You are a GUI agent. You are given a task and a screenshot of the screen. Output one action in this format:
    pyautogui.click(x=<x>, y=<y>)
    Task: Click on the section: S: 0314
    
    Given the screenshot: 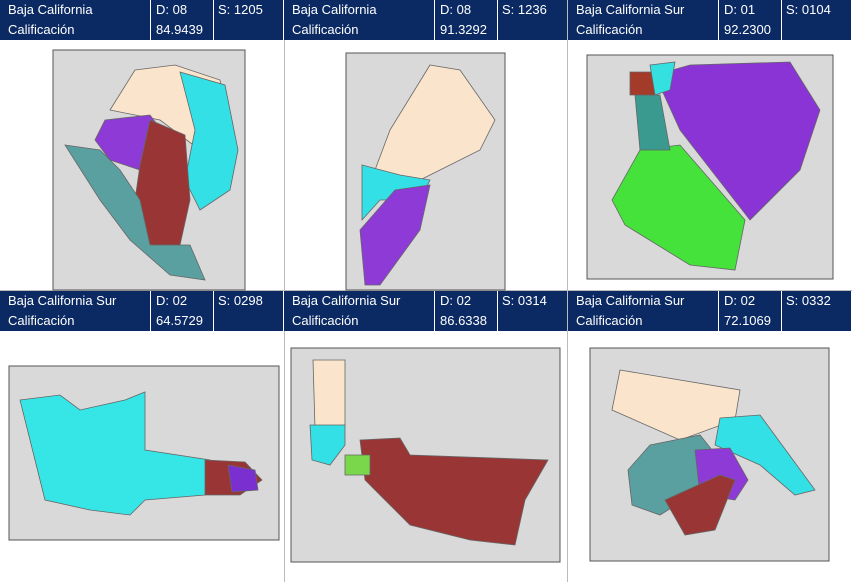 What is the action you would take?
    pyautogui.click(x=524, y=300)
    